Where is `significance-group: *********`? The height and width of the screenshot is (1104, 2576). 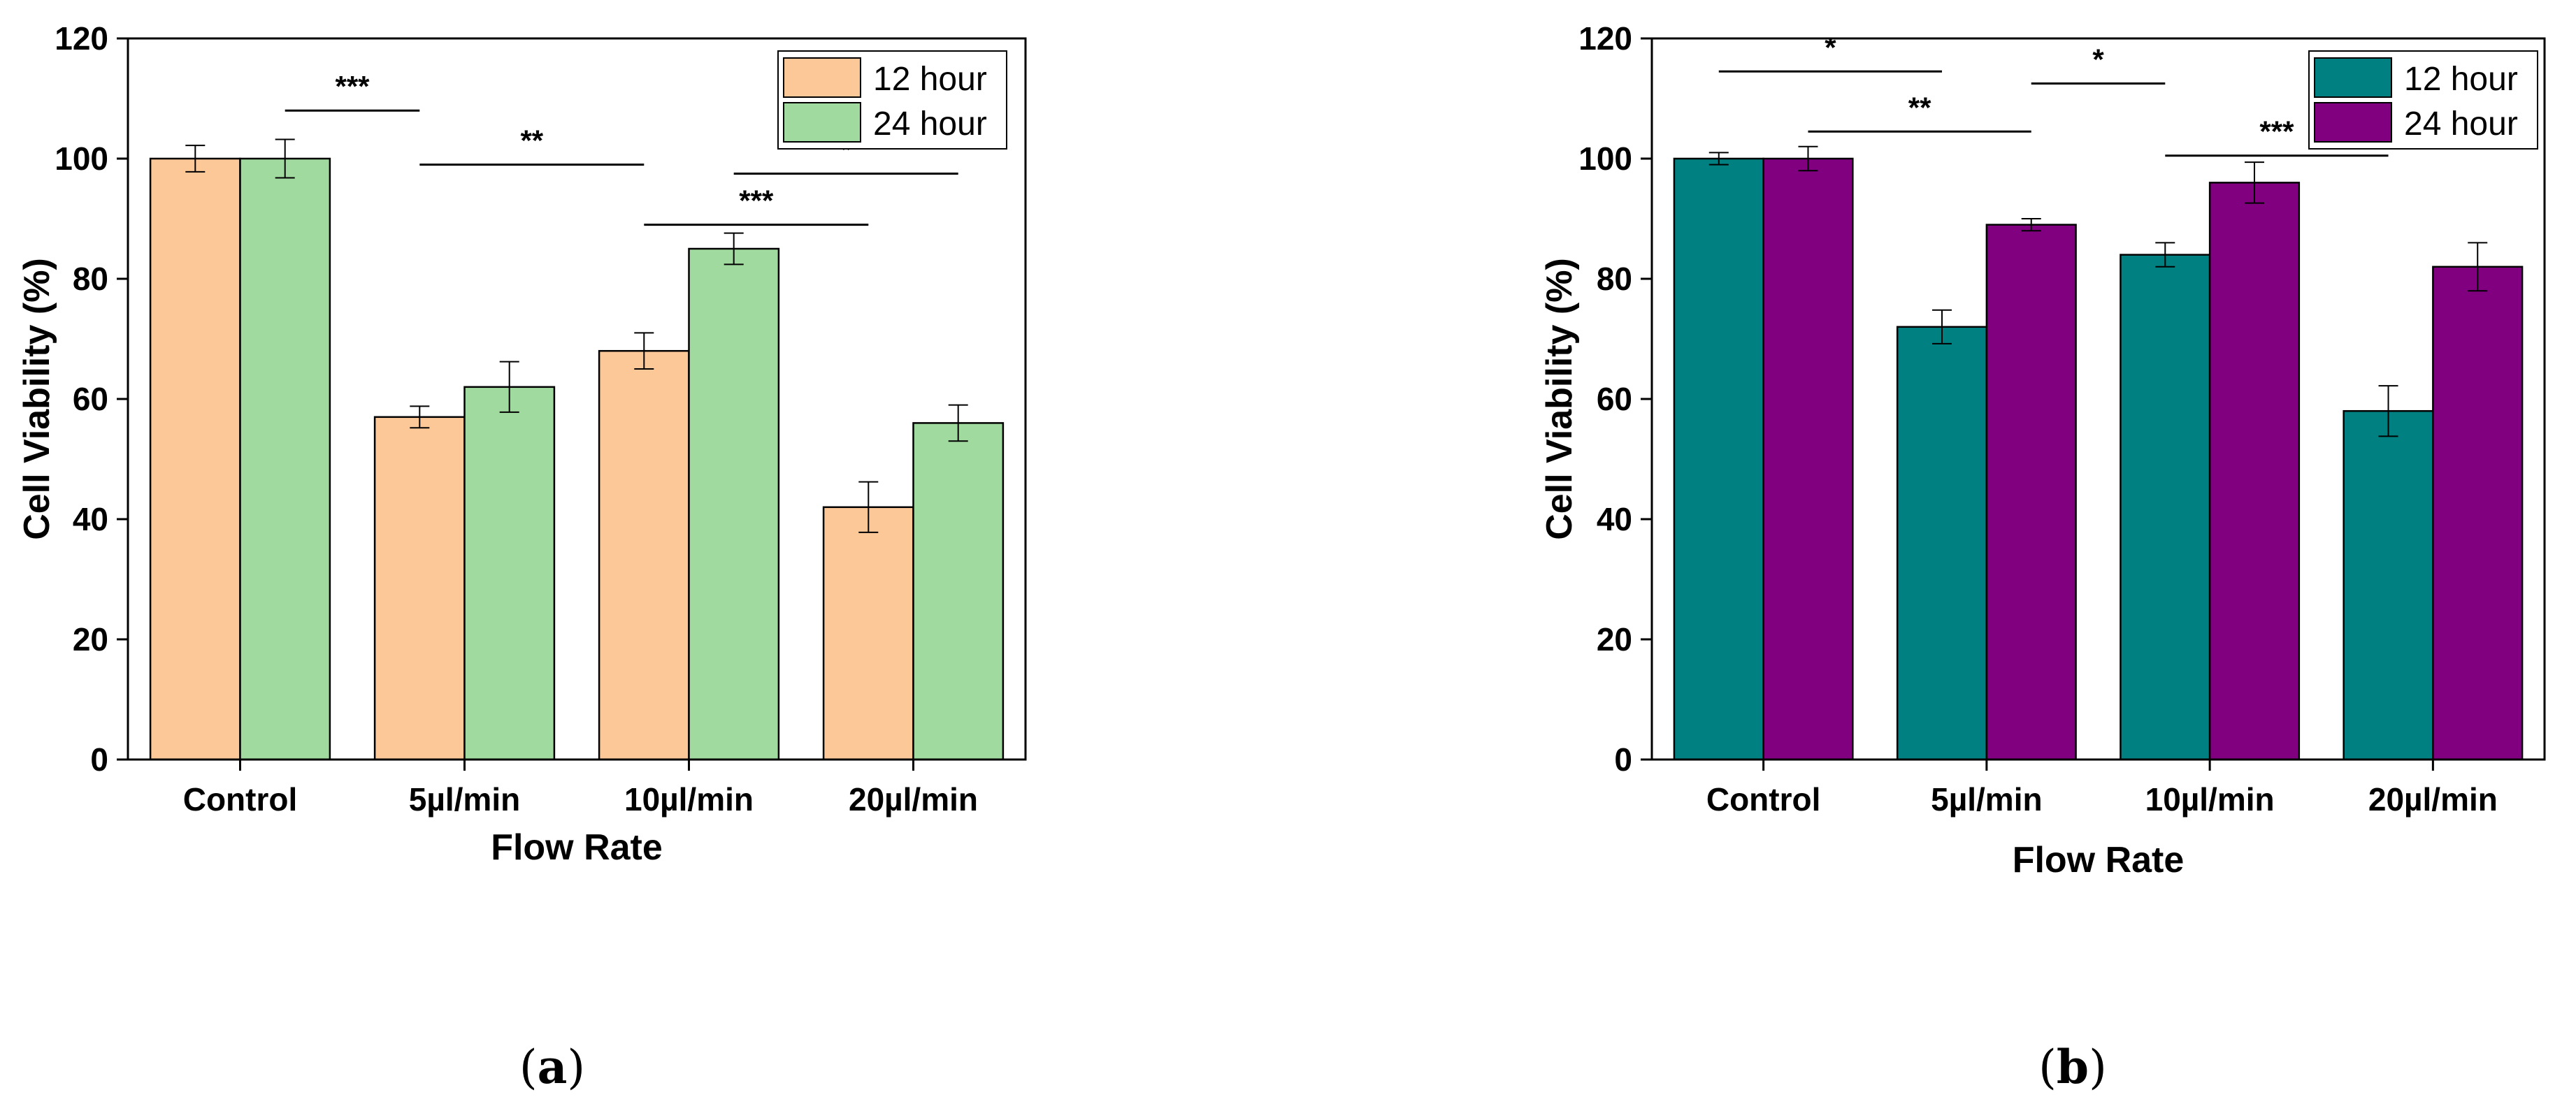 significance-group: ********* is located at coordinates (621, 148).